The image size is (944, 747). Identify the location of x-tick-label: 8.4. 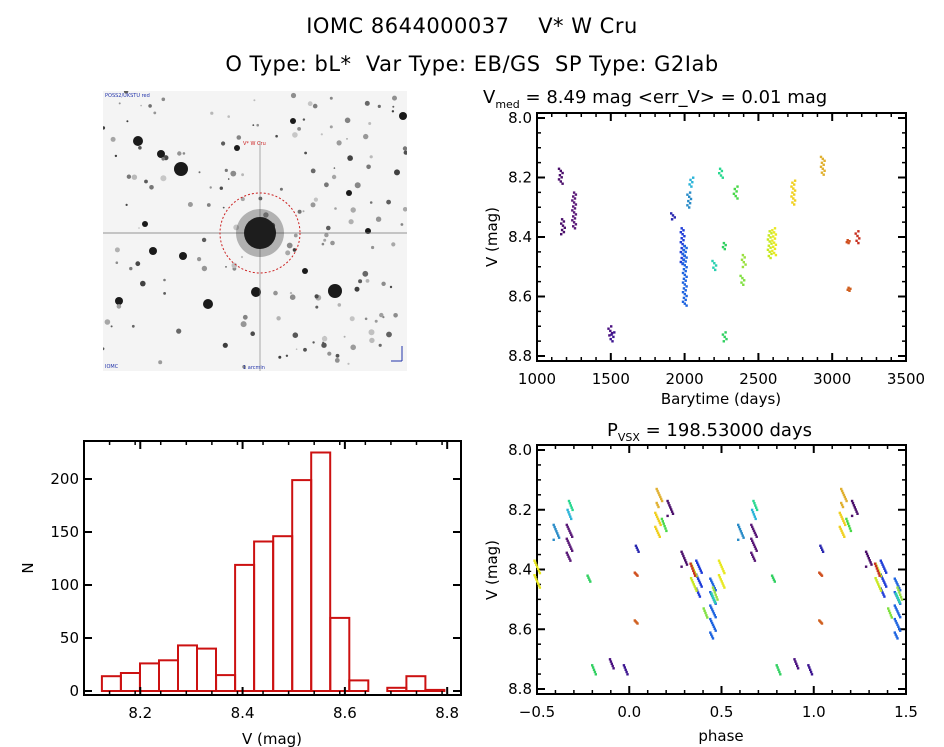
(243, 713).